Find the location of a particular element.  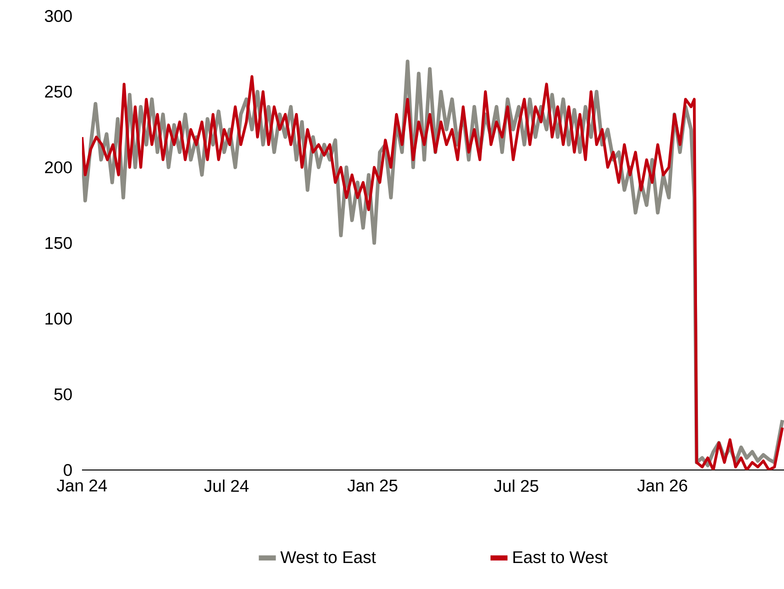

y-tick-label: 50 is located at coordinates (63, 394).